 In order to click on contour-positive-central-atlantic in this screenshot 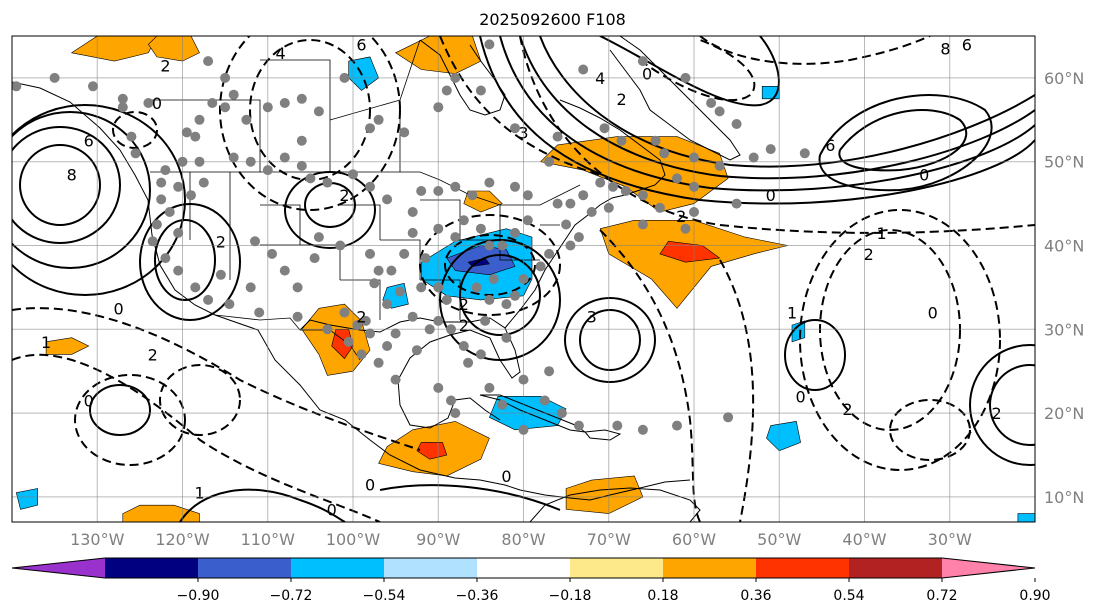, I will do `click(815, 355)`.